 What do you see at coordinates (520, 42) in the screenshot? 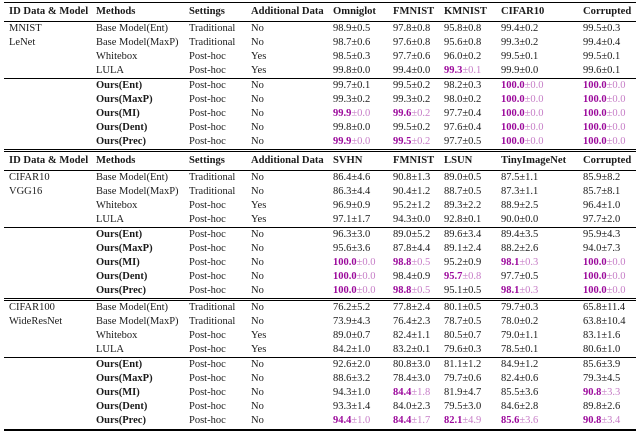
I see `value-cell: 99.3±0.2` at bounding box center [520, 42].